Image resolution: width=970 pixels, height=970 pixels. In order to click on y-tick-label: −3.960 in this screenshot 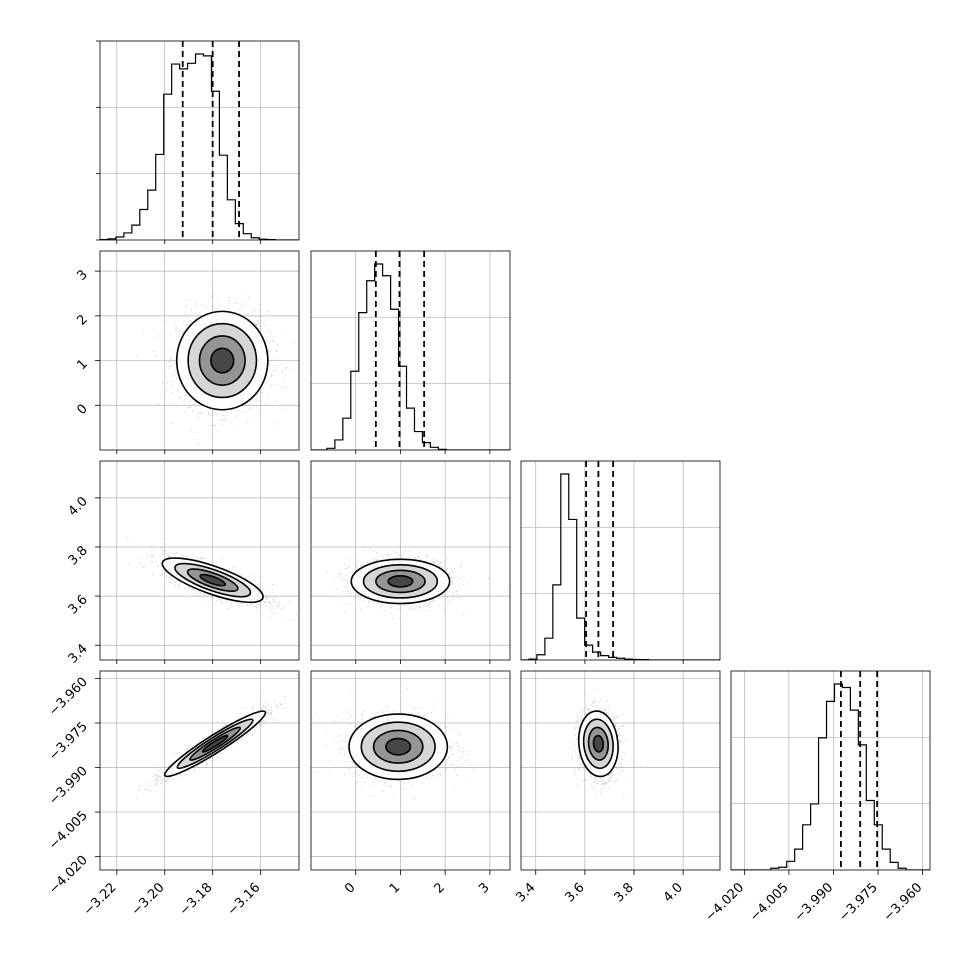, I will do `click(68, 697)`.